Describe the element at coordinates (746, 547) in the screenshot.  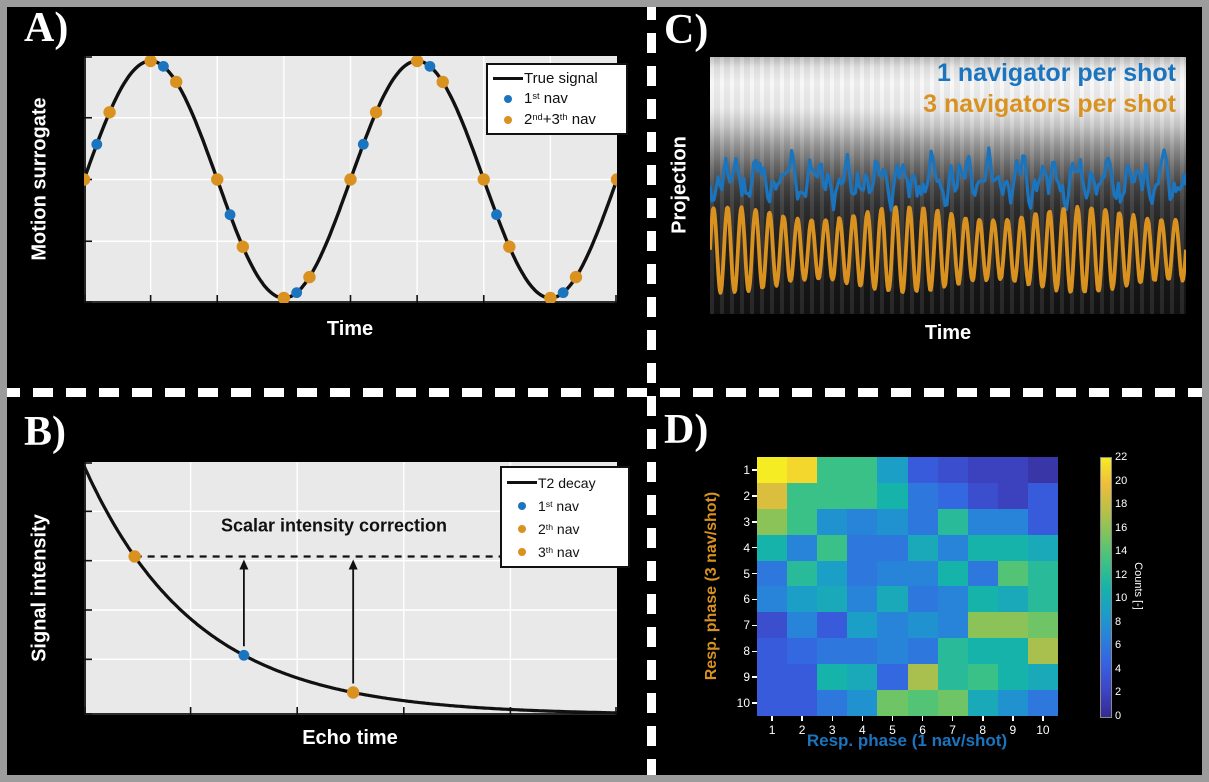
I see `d-ytick-label: 4` at that location.